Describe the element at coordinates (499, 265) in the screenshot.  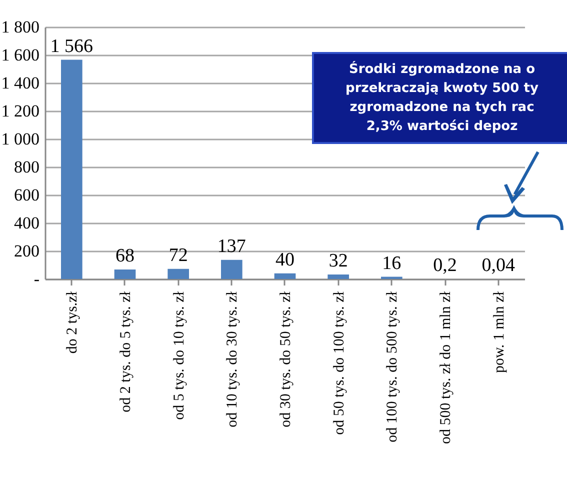
I see `data-label: 0,04` at that location.